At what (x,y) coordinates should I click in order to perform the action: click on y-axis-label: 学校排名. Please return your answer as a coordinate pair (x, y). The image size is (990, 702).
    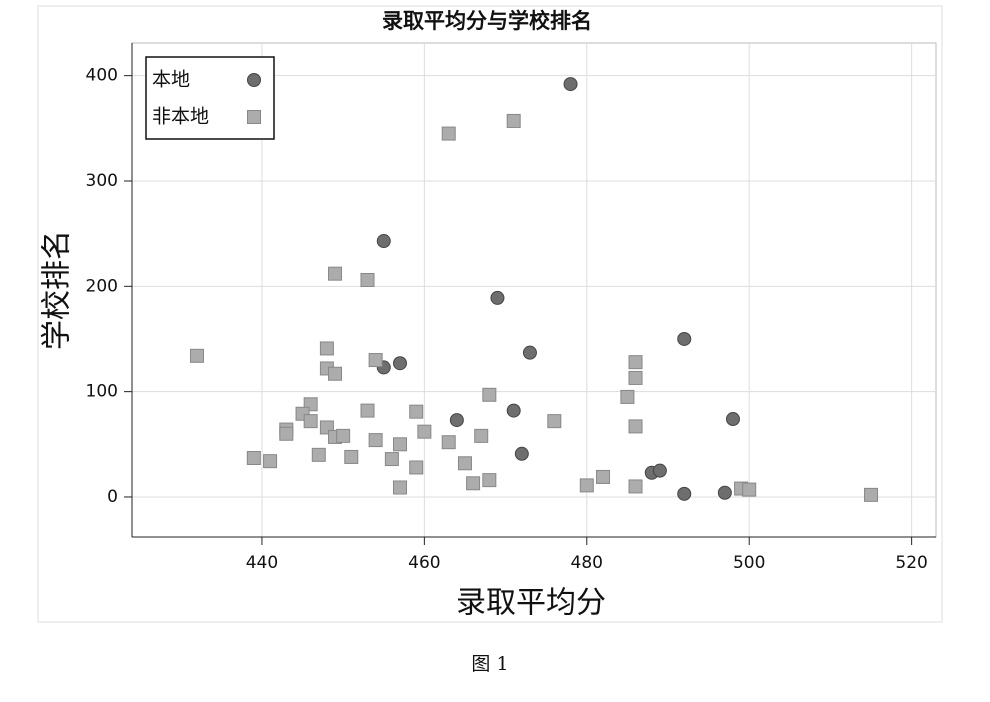
    Looking at the image, I should click on (57, 290).